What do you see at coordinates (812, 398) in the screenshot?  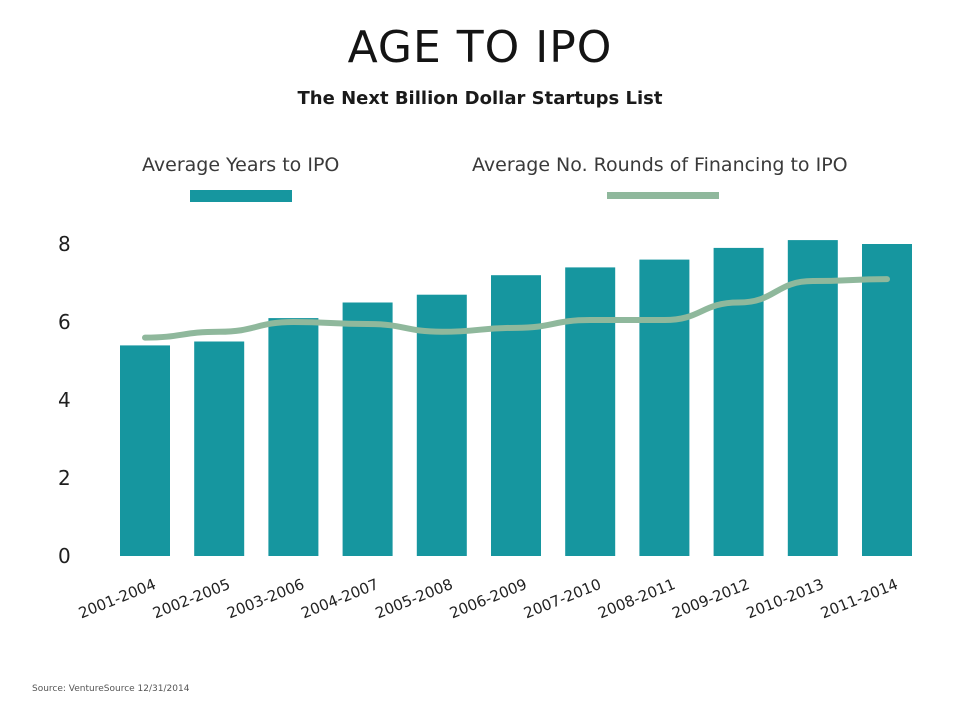 I see `bar-2010-2013` at bounding box center [812, 398].